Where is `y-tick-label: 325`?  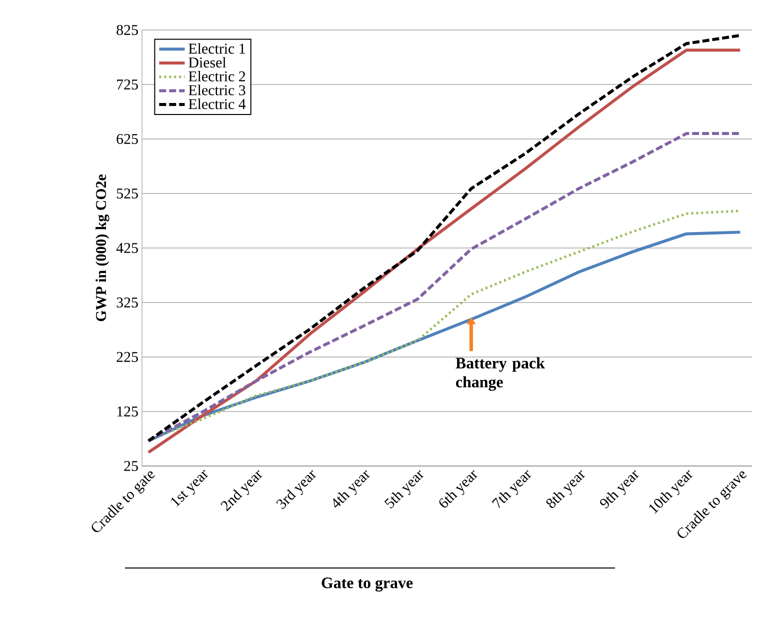 y-tick-label: 325 is located at coordinates (127, 302).